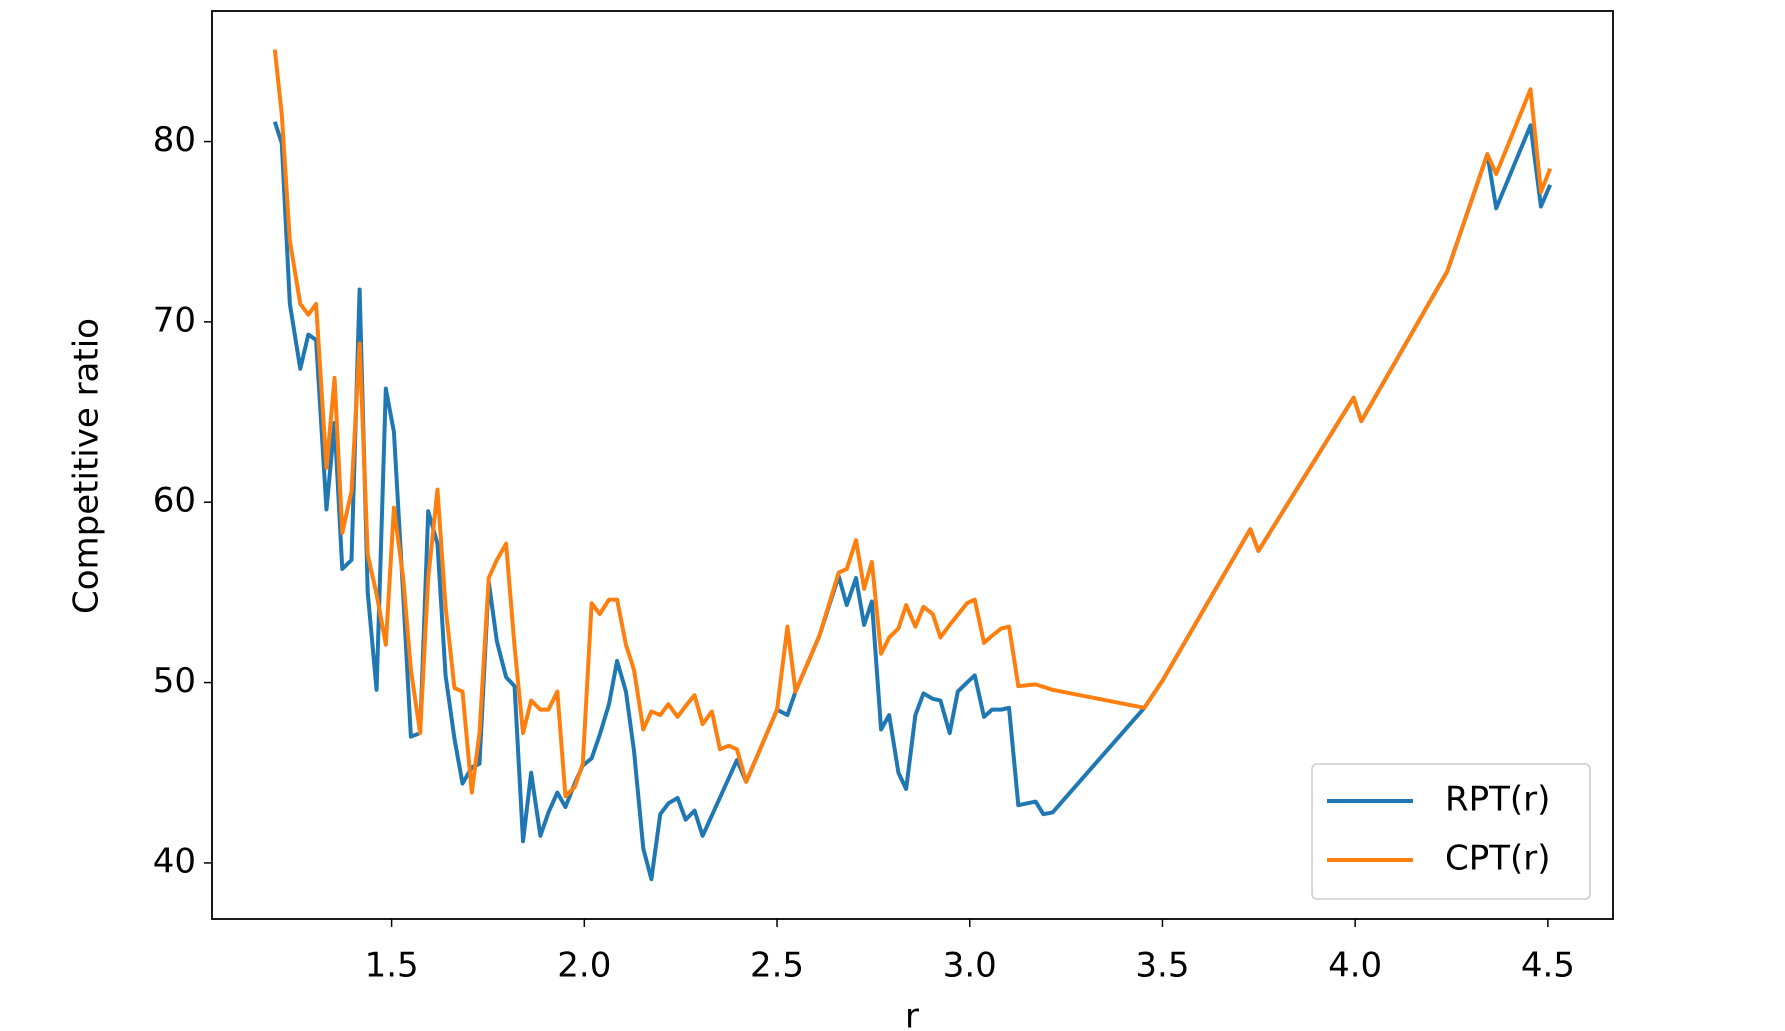 The image size is (1785, 1031). What do you see at coordinates (174, 861) in the screenshot?
I see `y-tick-label: 40` at bounding box center [174, 861].